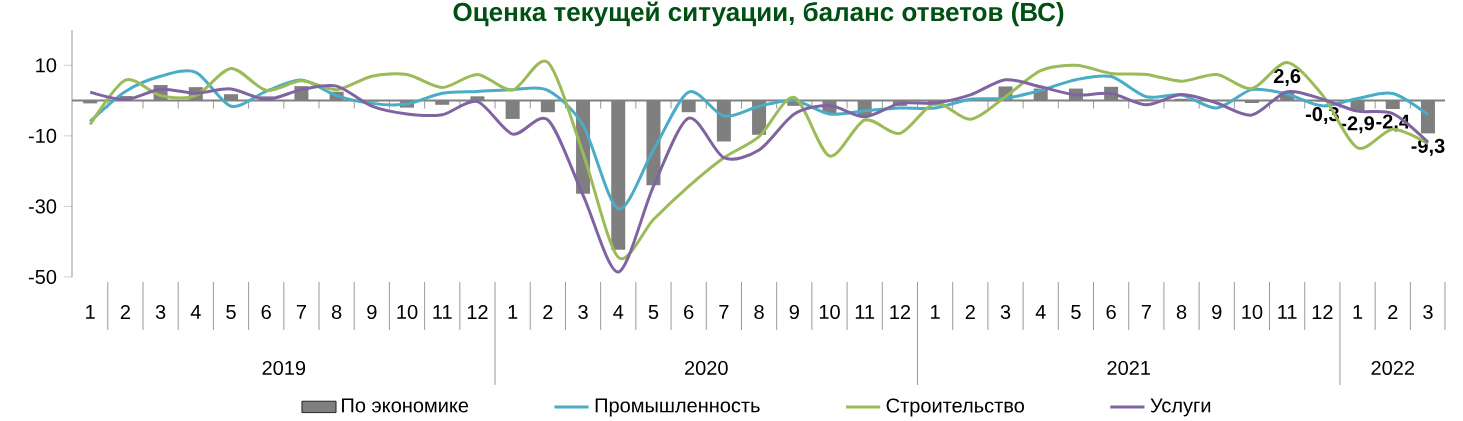 The width and height of the screenshot is (1463, 421). What do you see at coordinates (42, 206) in the screenshot?
I see `y-tick-label: -30` at bounding box center [42, 206].